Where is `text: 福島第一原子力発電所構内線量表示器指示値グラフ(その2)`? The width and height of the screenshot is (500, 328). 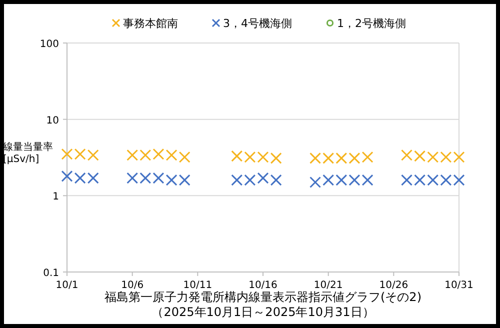 text: 福島第一原子力発電所構内線量表示器指示値グラフ(その2) is located at coordinates (263, 297).